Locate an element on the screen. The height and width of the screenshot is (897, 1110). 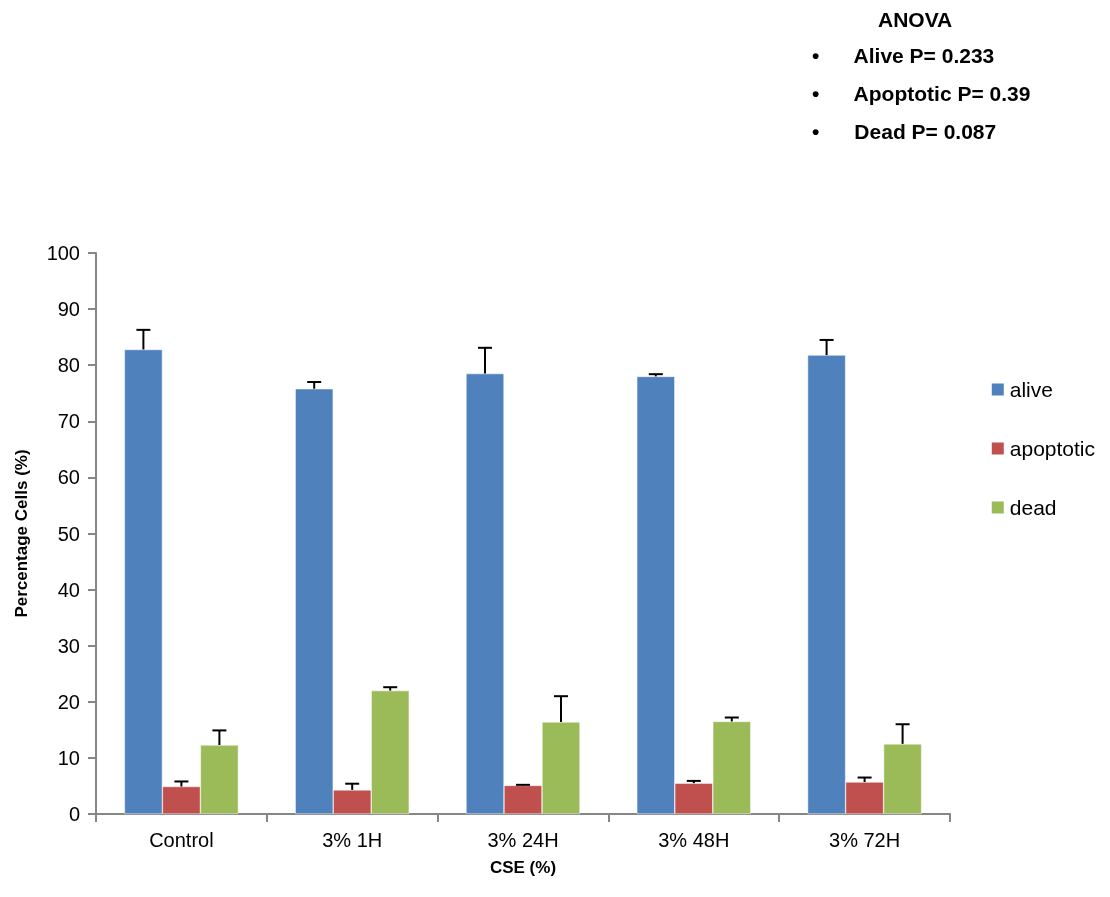
y-tick-label: 20 is located at coordinates (68, 701).